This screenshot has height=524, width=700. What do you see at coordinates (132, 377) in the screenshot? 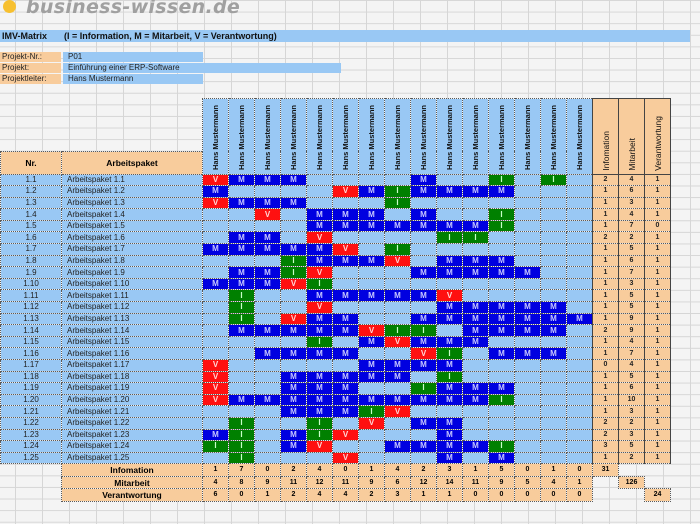
I see `work-package-name: Arbeitspaket 1.18` at bounding box center [132, 377].